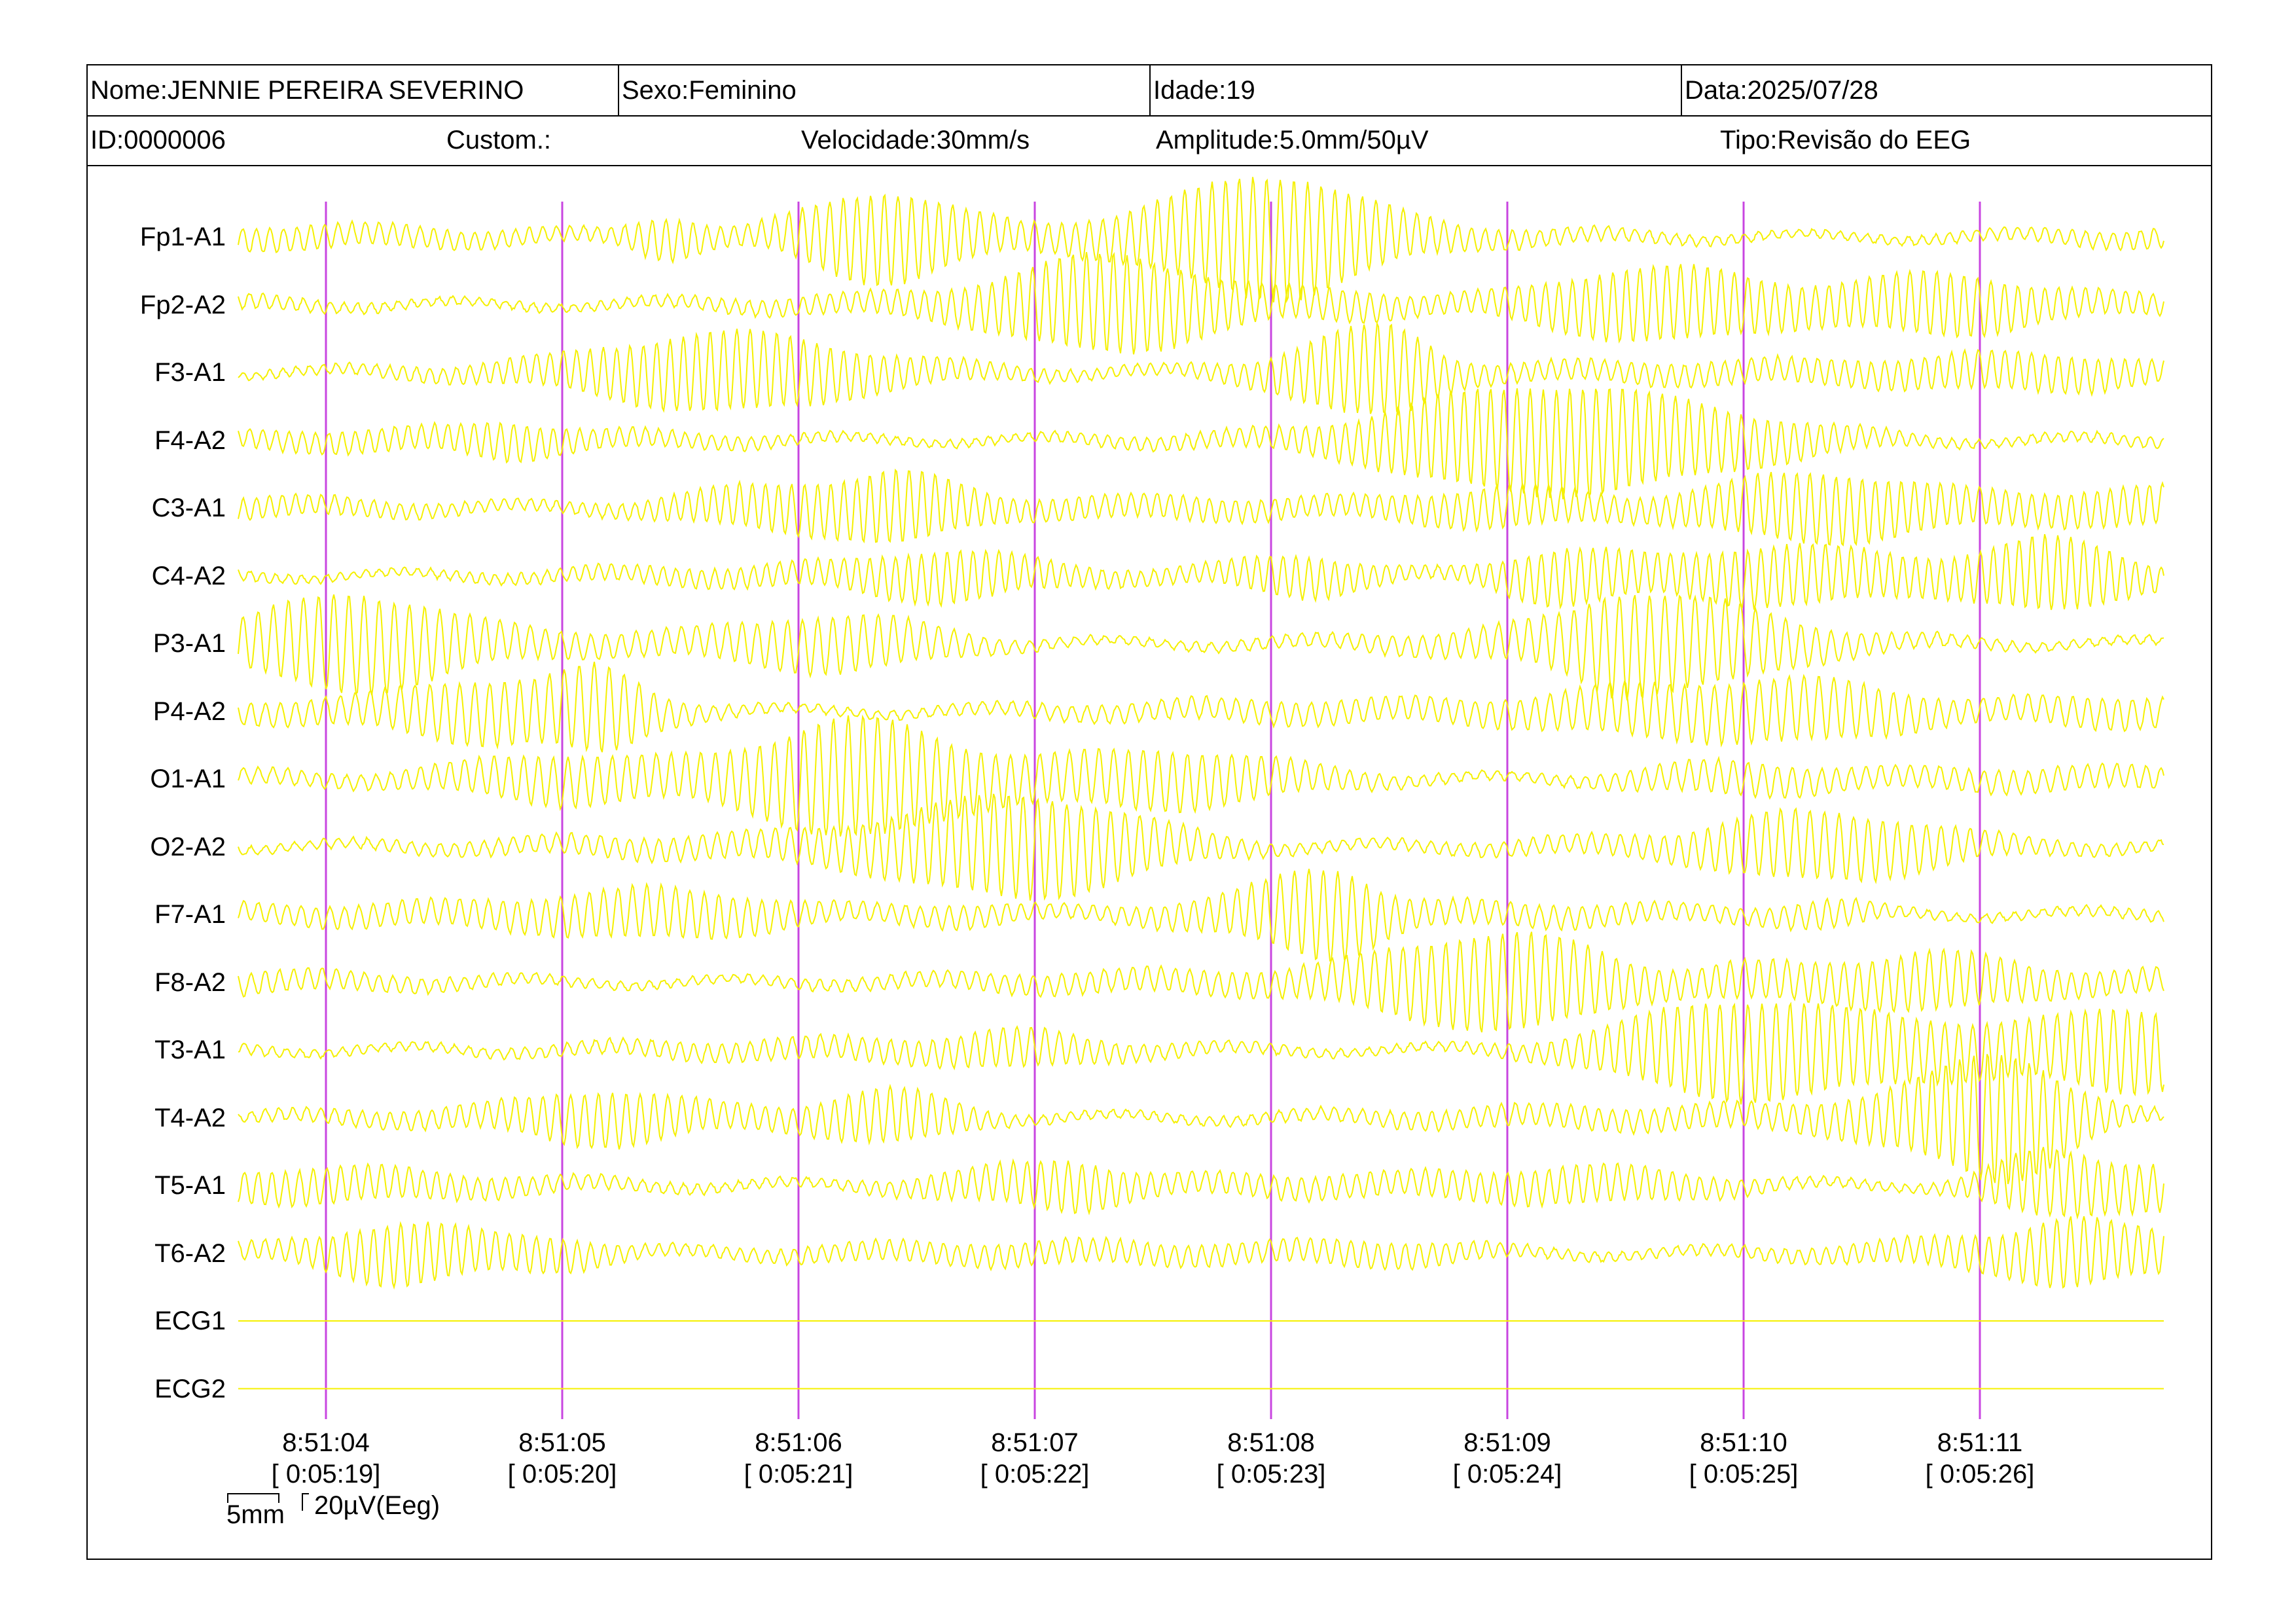 This screenshot has height=1624, width=2296. I want to click on channel-label: T3-A1, so click(190, 1050).